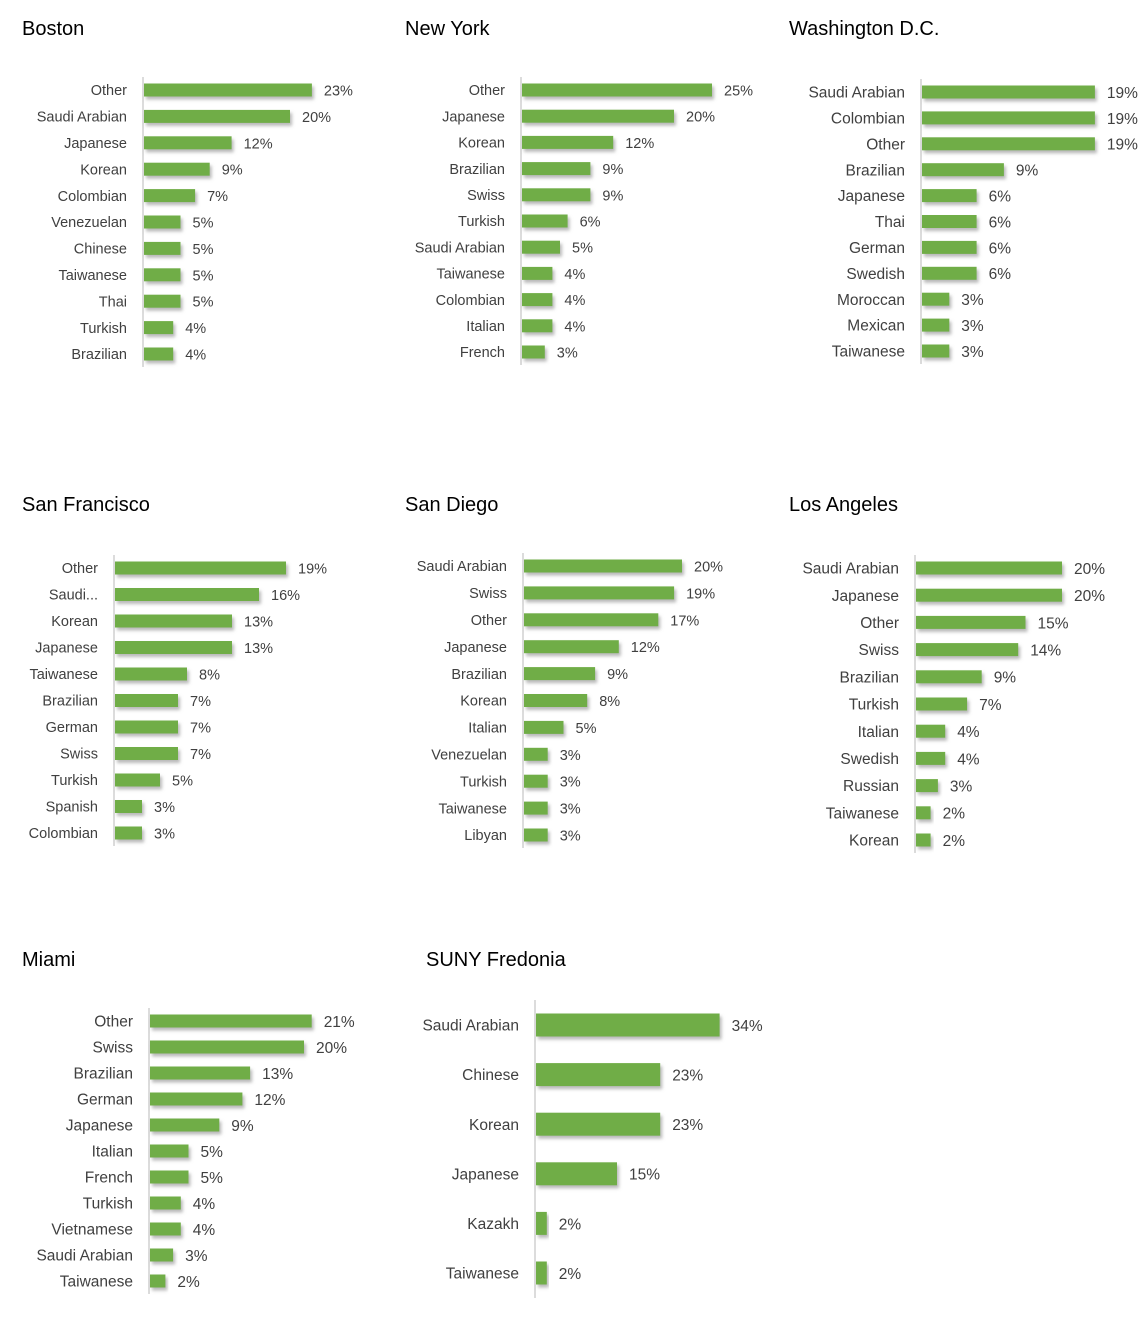 The width and height of the screenshot is (1144, 1318). I want to click on chart-title: Miami, so click(48, 960).